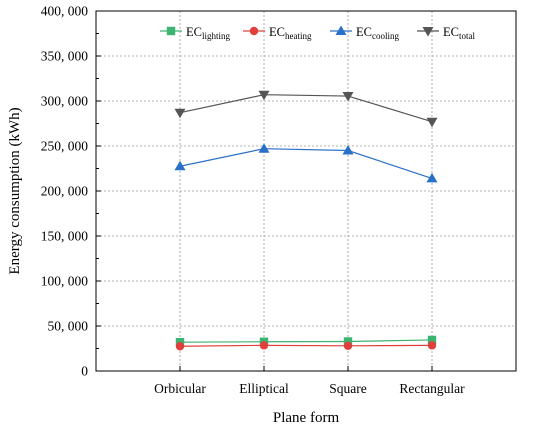 This screenshot has height=432, width=550. I want to click on x-tick-label: Elliptical, so click(264, 388).